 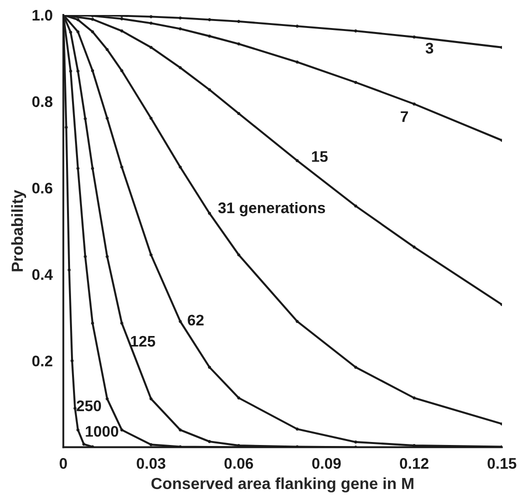 I want to click on x-tick-label: 0.06, so click(x=239, y=463).